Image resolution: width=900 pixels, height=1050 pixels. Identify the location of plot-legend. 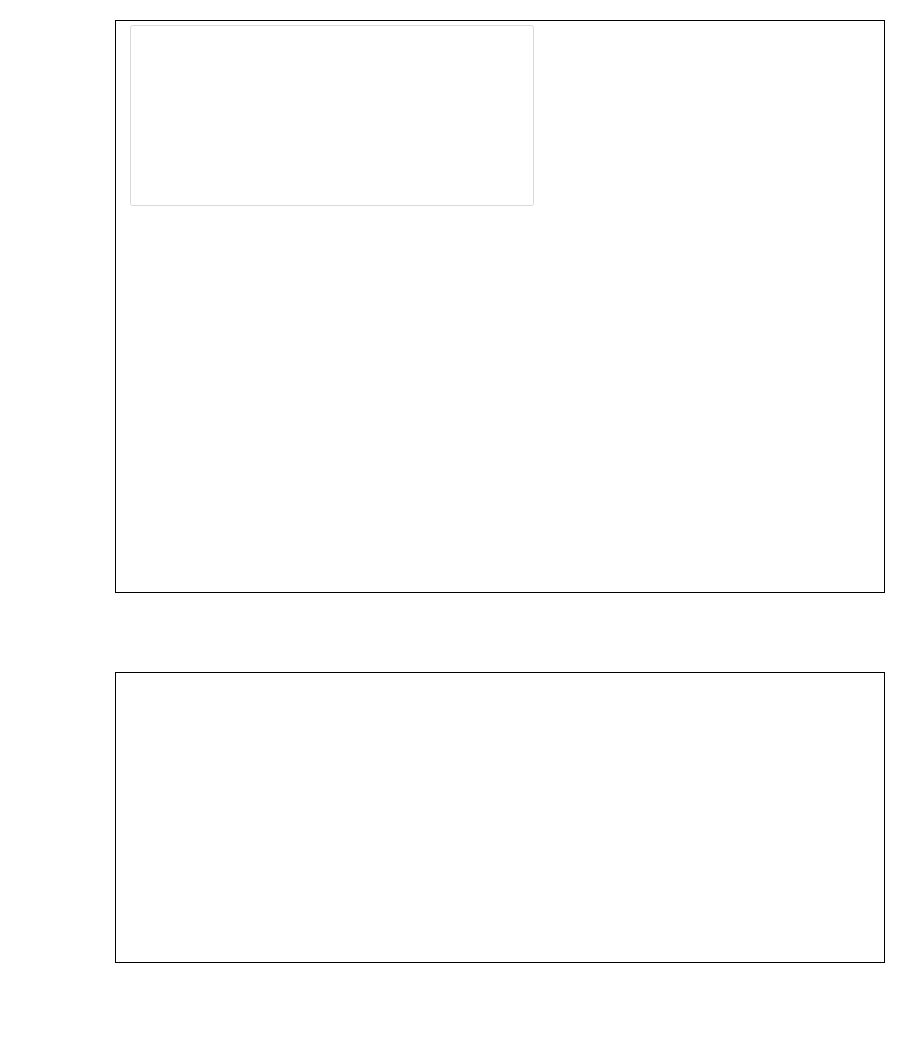
(332, 115).